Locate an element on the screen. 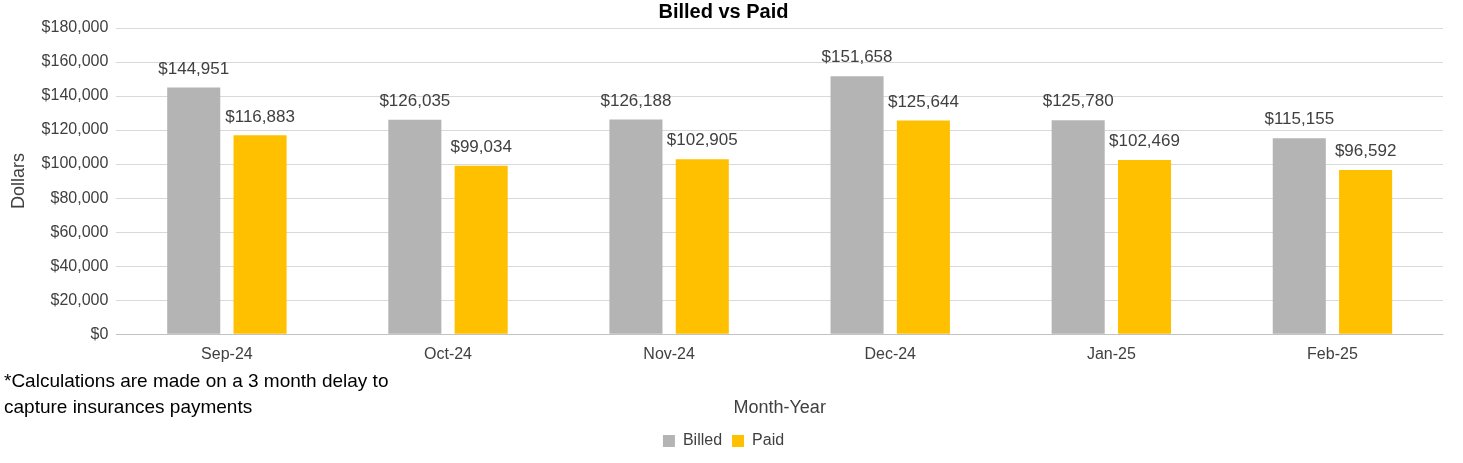  y-tick-label: $80,000 is located at coordinates (79, 197).